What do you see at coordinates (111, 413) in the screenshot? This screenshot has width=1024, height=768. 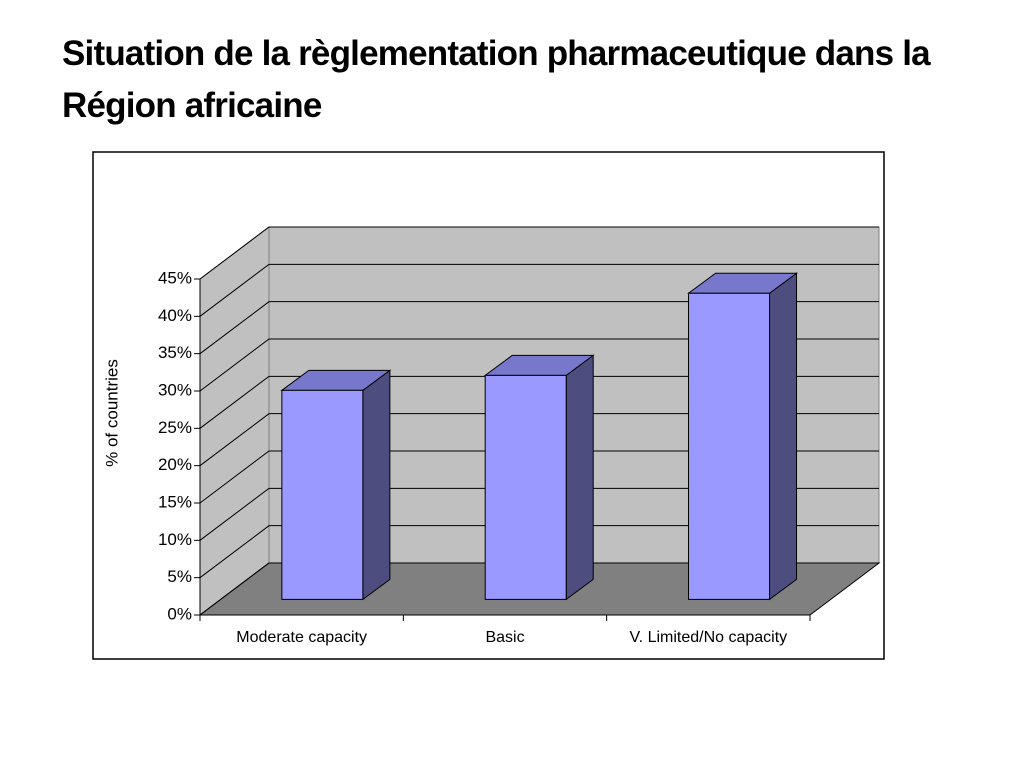 I see `y-axis-label: % of countries` at bounding box center [111, 413].